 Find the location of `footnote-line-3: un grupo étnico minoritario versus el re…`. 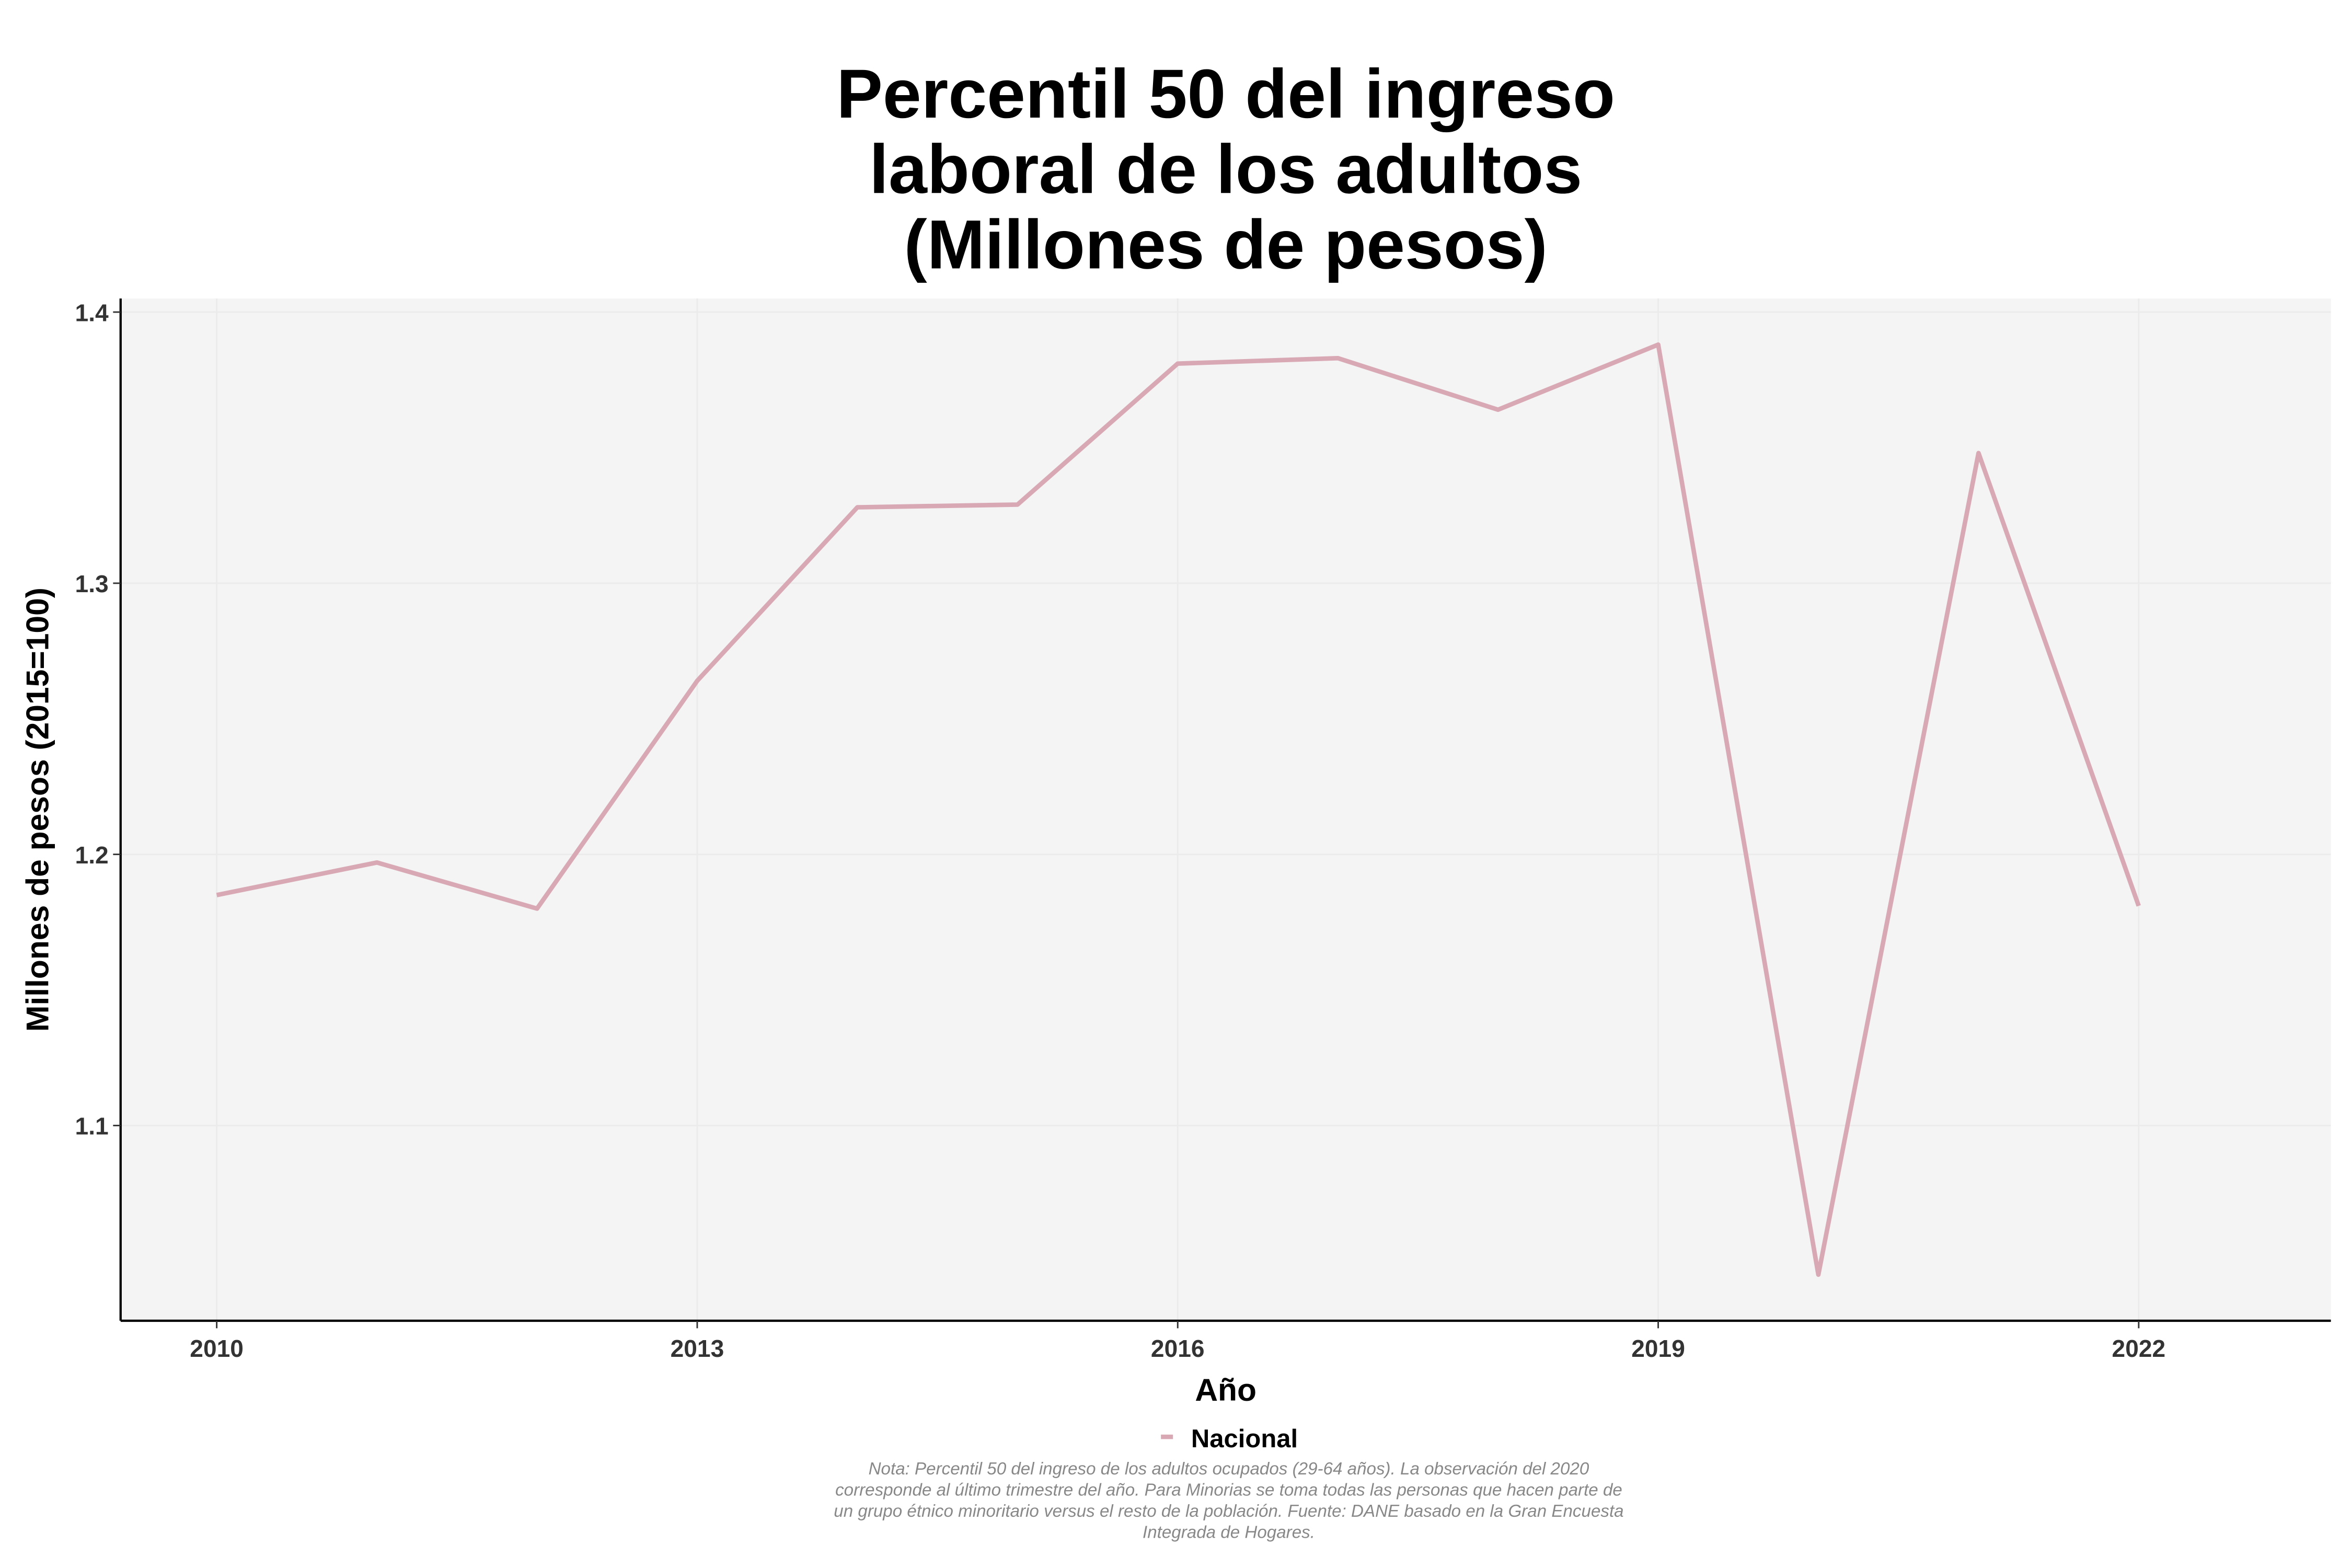

footnote-line-3: un grupo étnico minoritario versus el re… is located at coordinates (1228, 1511).